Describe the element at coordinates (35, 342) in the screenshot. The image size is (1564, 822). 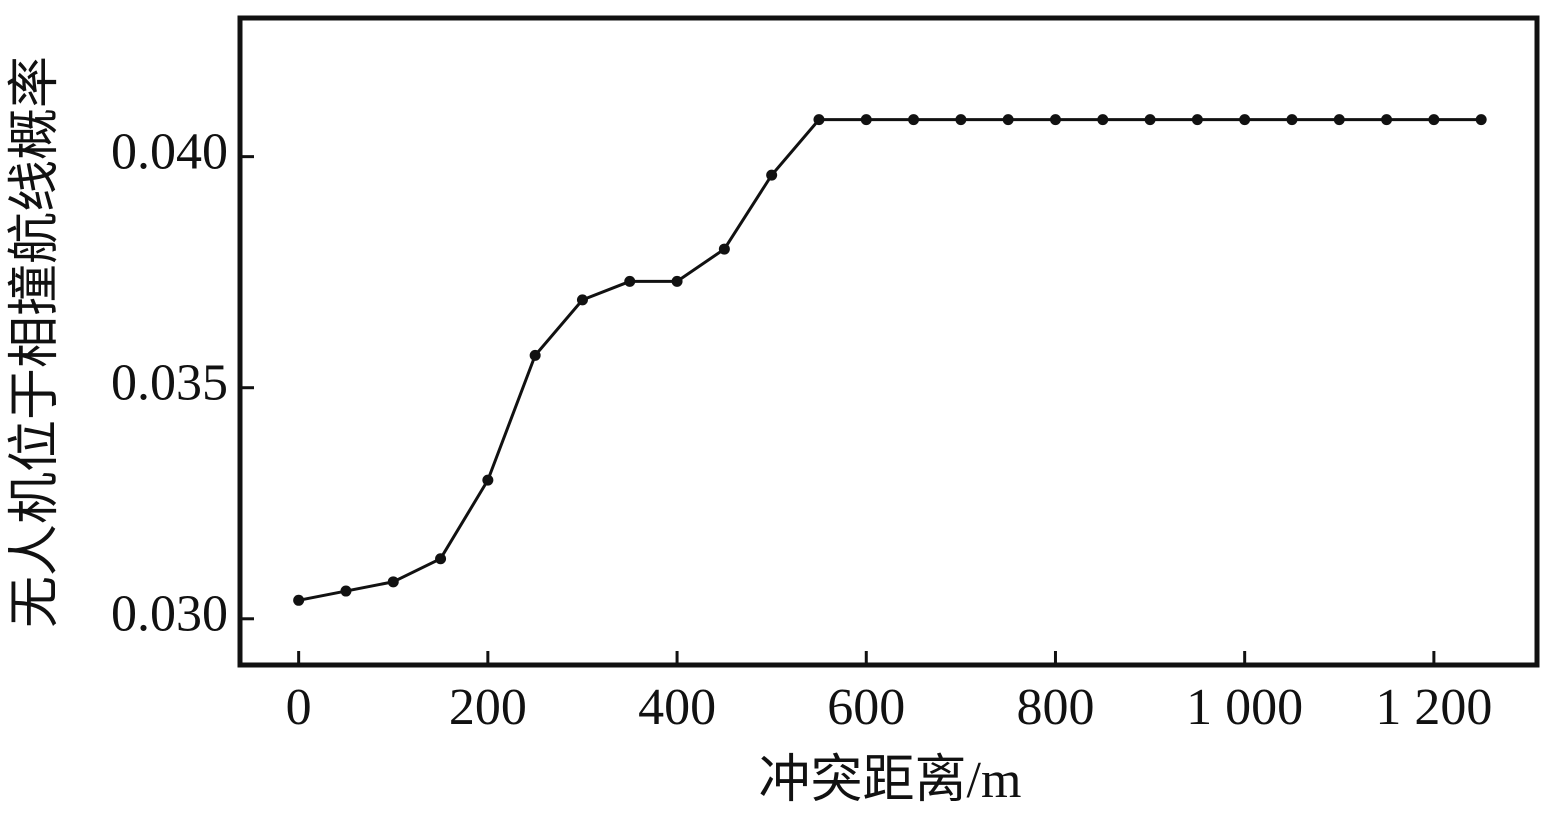
I see `y-axis-label: 无人机位于相撞航线概率` at that location.